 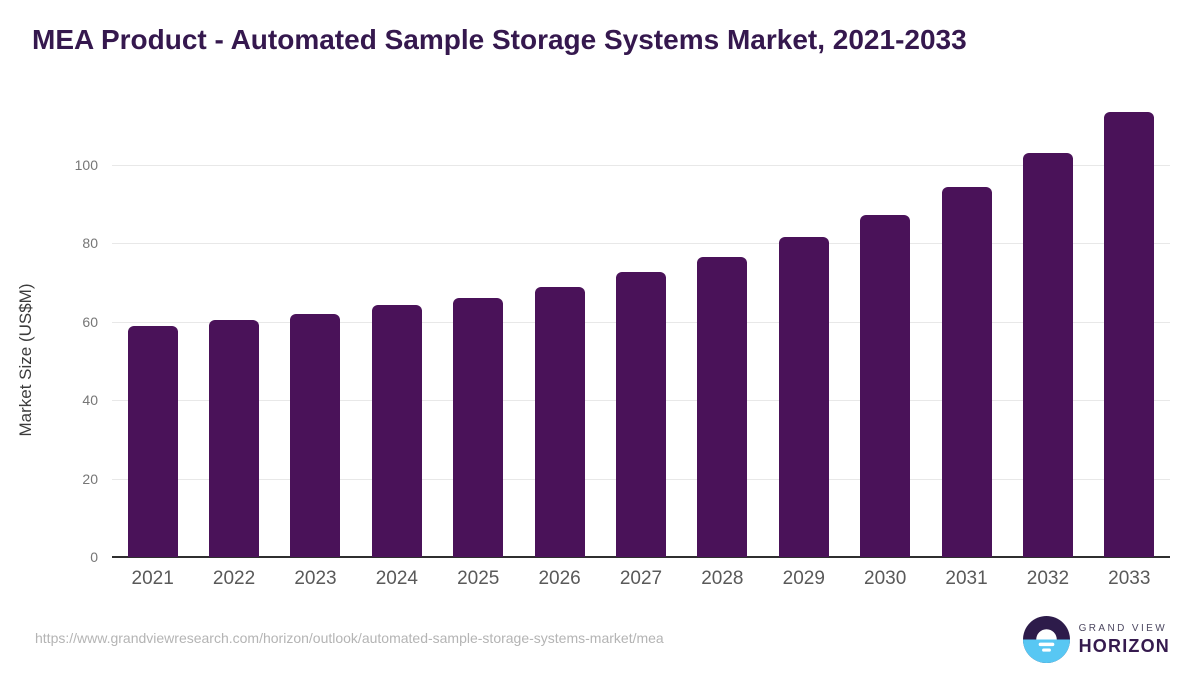 What do you see at coordinates (966, 578) in the screenshot?
I see `x-tick-2031: 2031` at bounding box center [966, 578].